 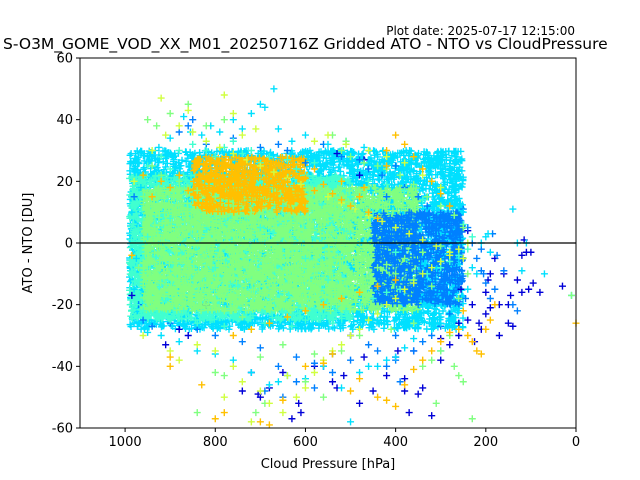 I want to click on y-tick-label: 0, so click(x=69, y=244).